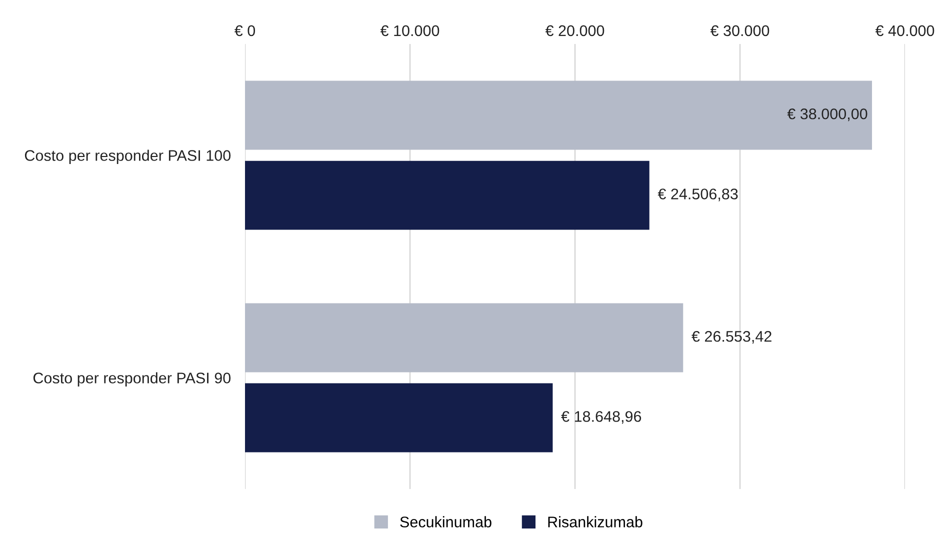 The width and height of the screenshot is (952, 539). What do you see at coordinates (245, 30) in the screenshot?
I see `x-tick-label: € 0` at bounding box center [245, 30].